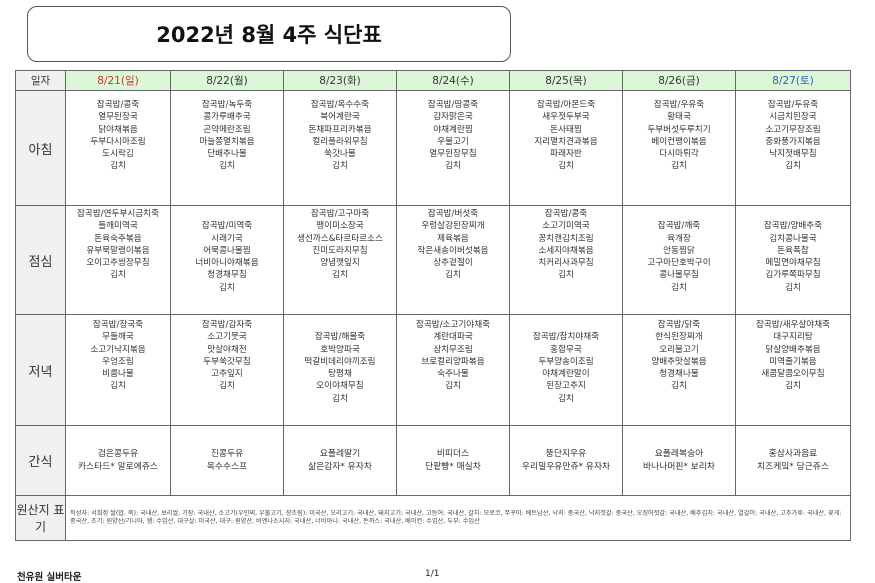  I want to click on menu-cell: 잡곡밥/녹두죽 콩가루배추국 곤약메란조림 마늘쫑멸치볶음 단배추나물 김치, so click(227, 148).